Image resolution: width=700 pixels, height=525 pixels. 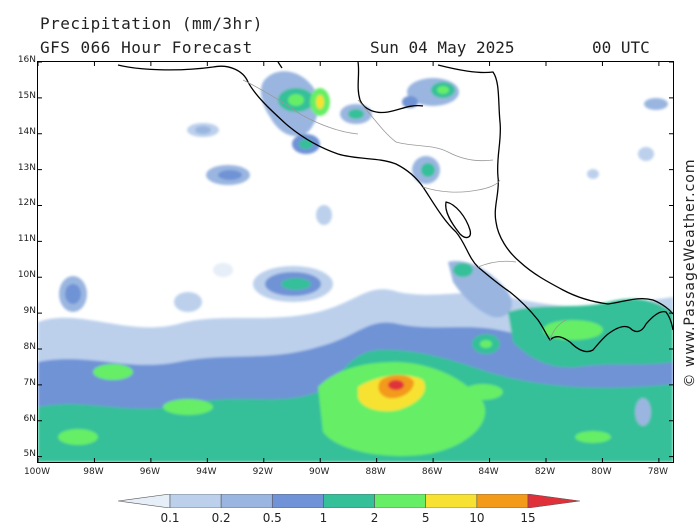 I want to click on lon-label-86w: 86W, so click(x=432, y=472).